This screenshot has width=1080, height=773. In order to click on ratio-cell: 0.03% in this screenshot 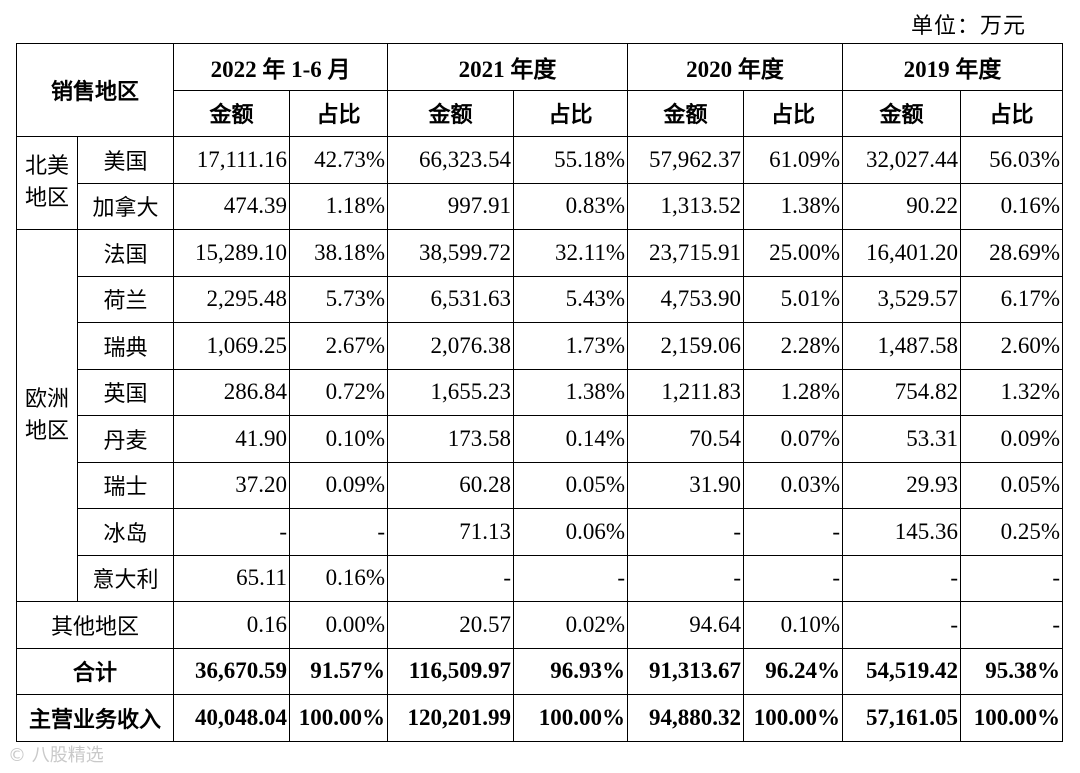, I will do `click(793, 485)`.